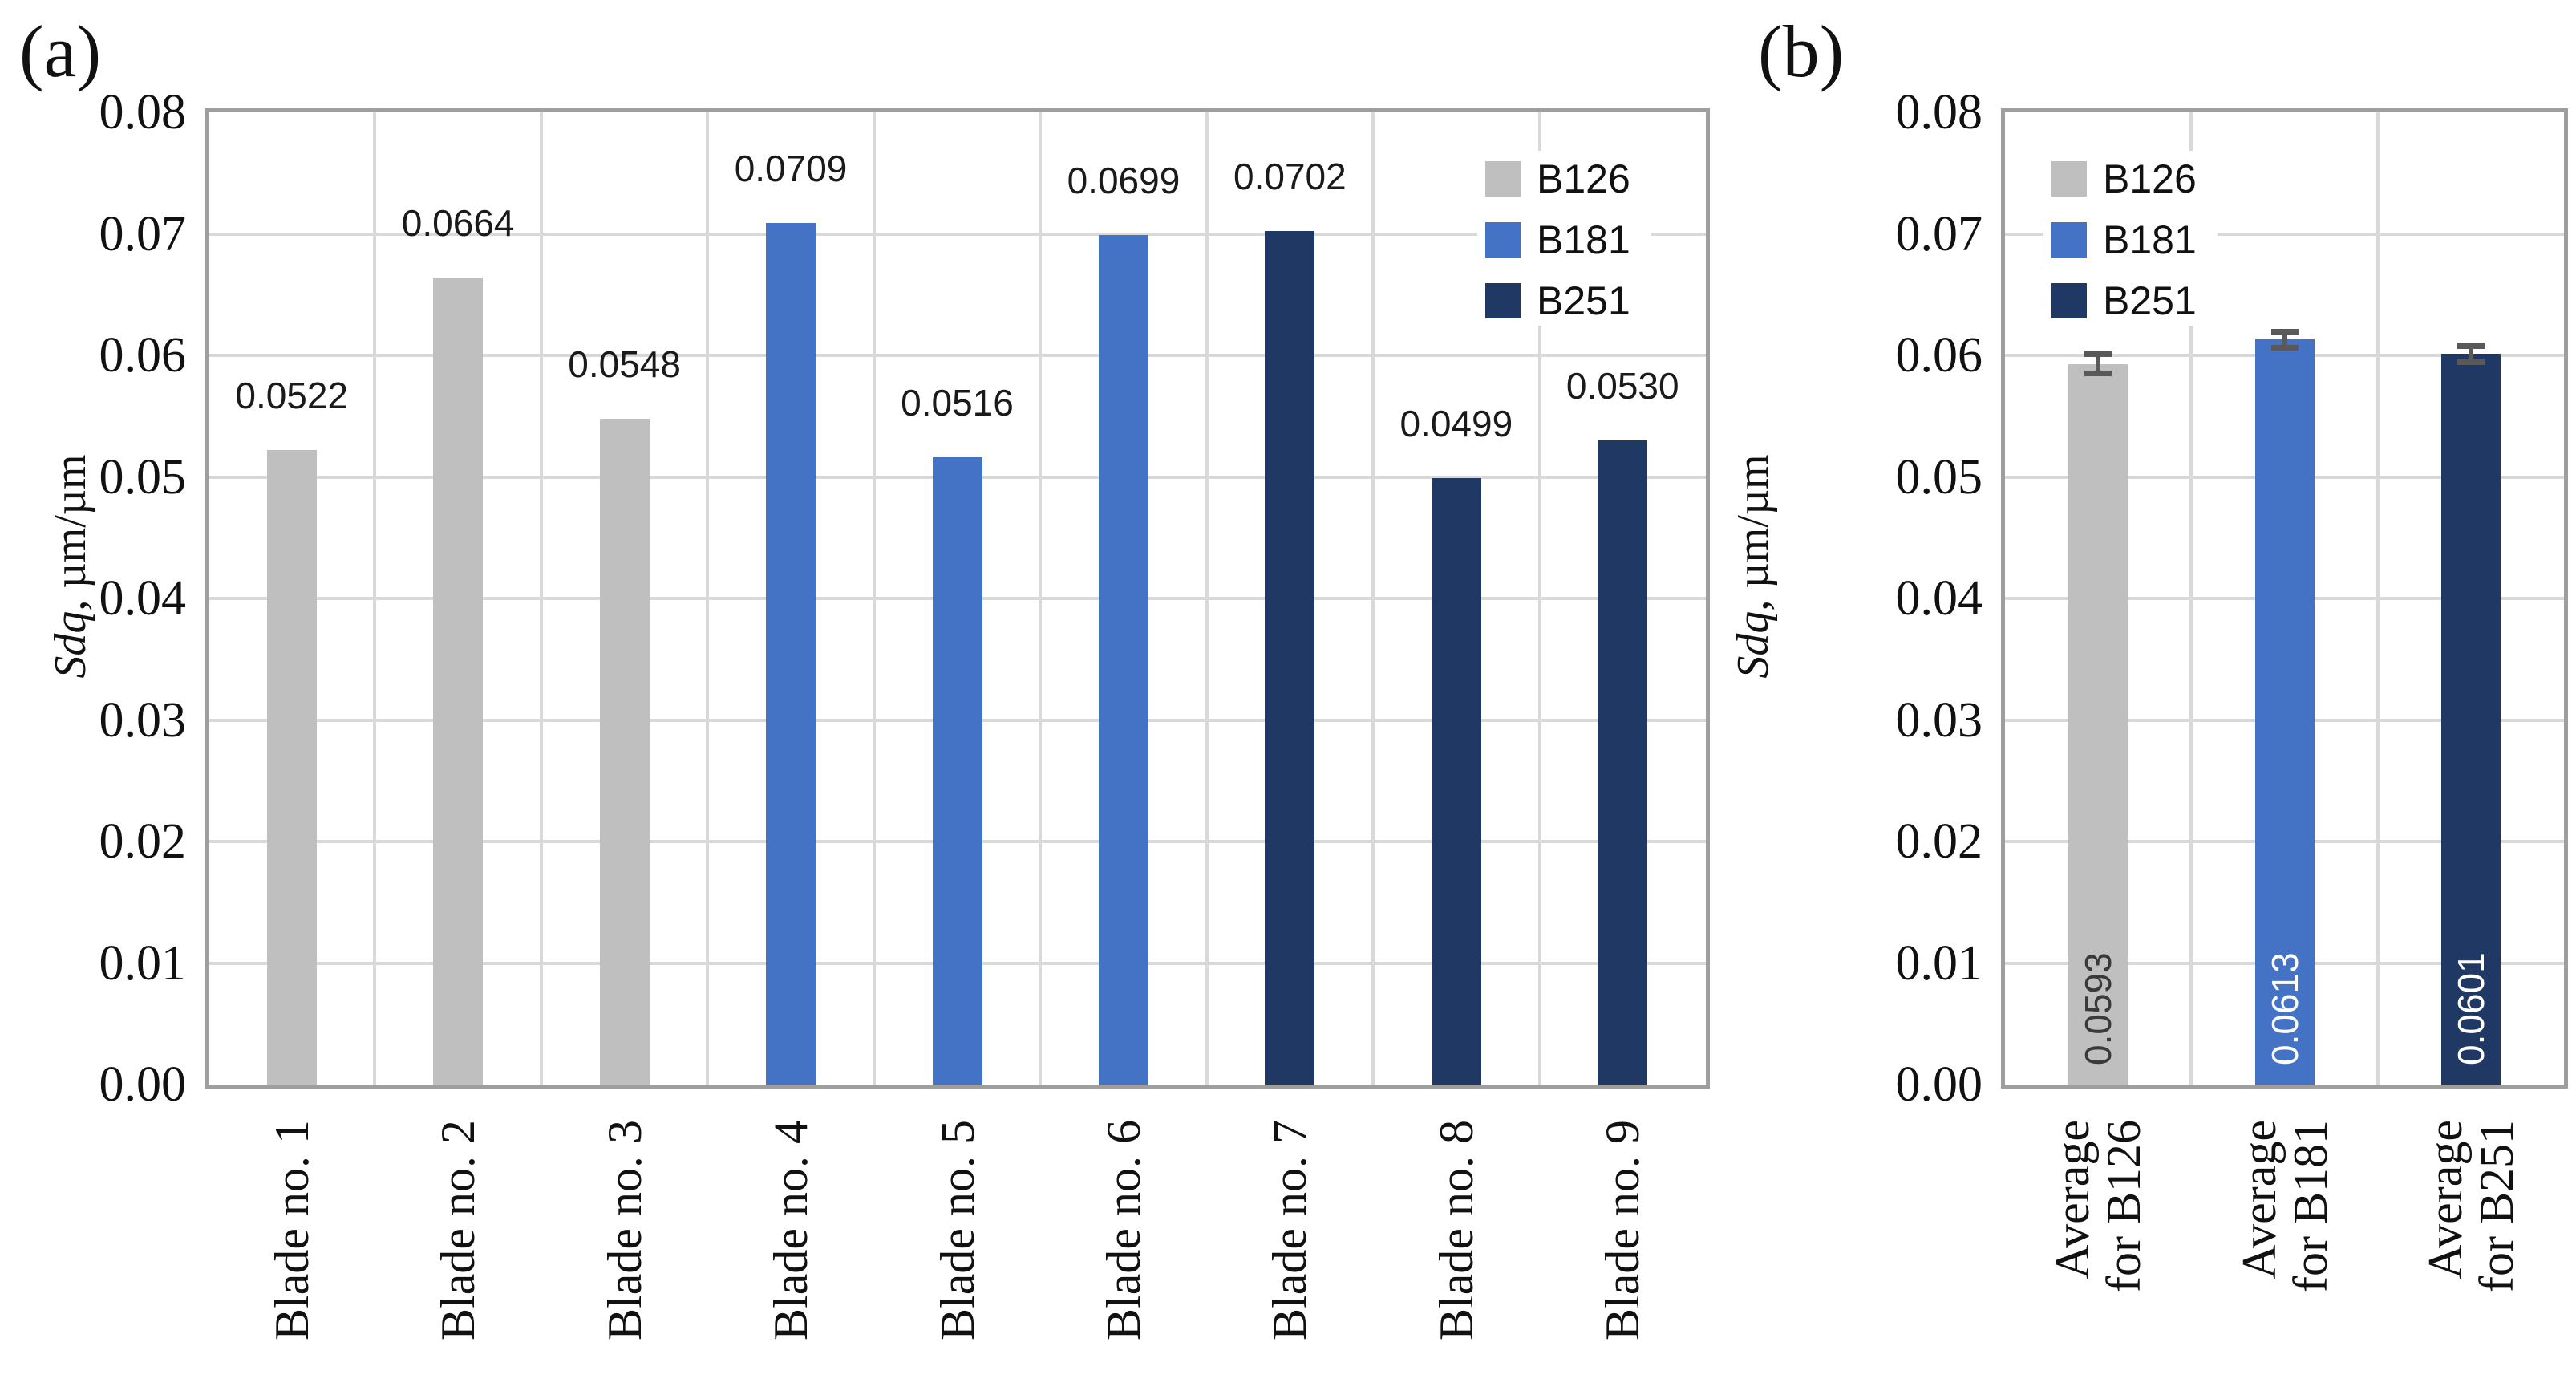 Image resolution: width=2576 pixels, height=1391 pixels. I want to click on bar-value-label: 0.0548, so click(624, 364).